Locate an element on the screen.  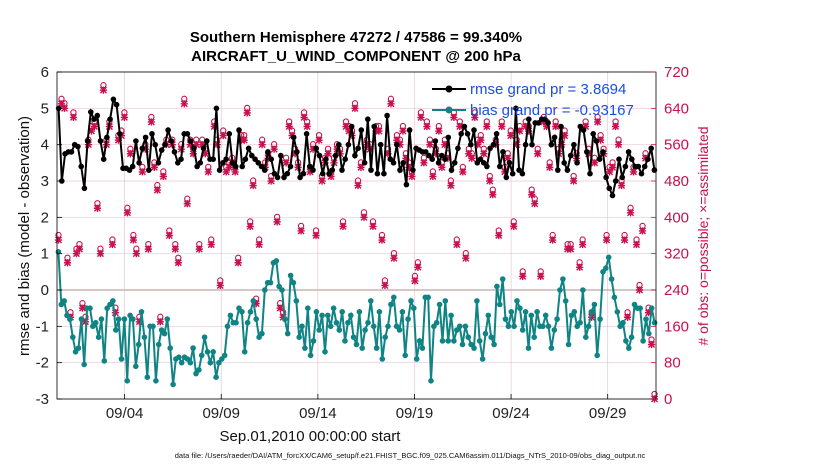
x-tick-label: 09/29 is located at coordinates (608, 413).